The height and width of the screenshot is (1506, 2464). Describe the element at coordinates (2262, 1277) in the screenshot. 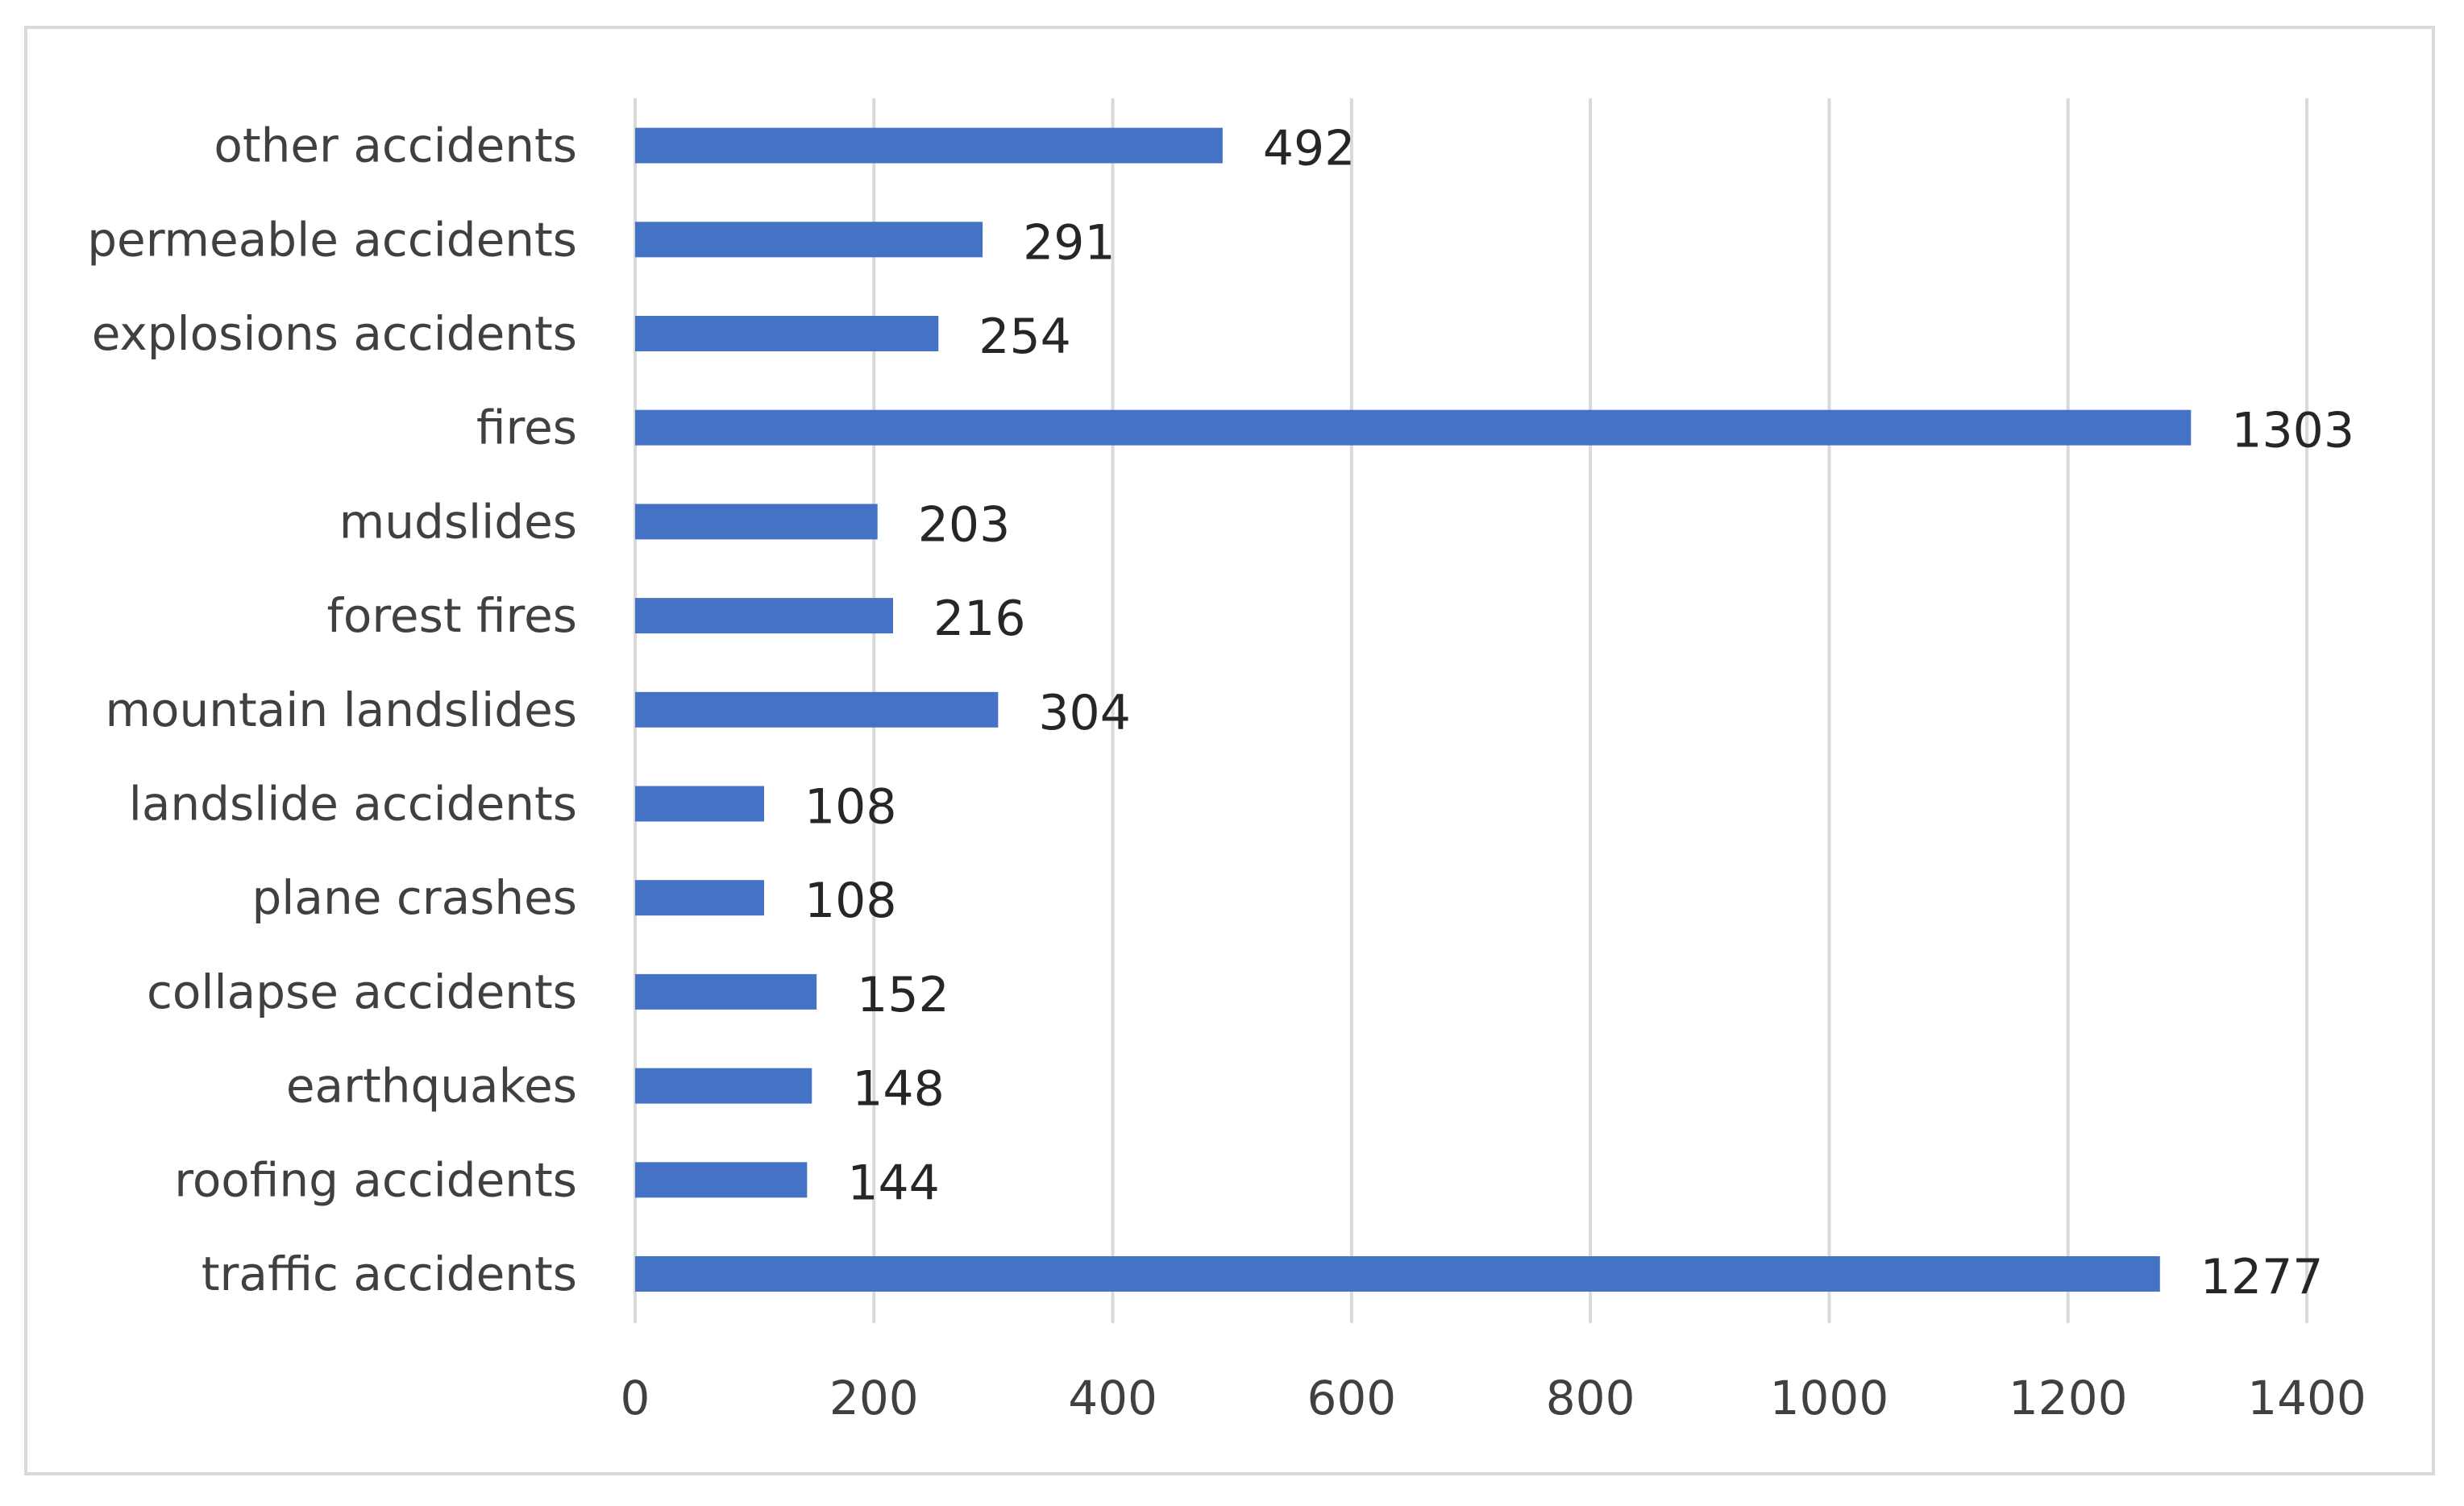

I see `data-label-traffic-accidents: 1277` at that location.